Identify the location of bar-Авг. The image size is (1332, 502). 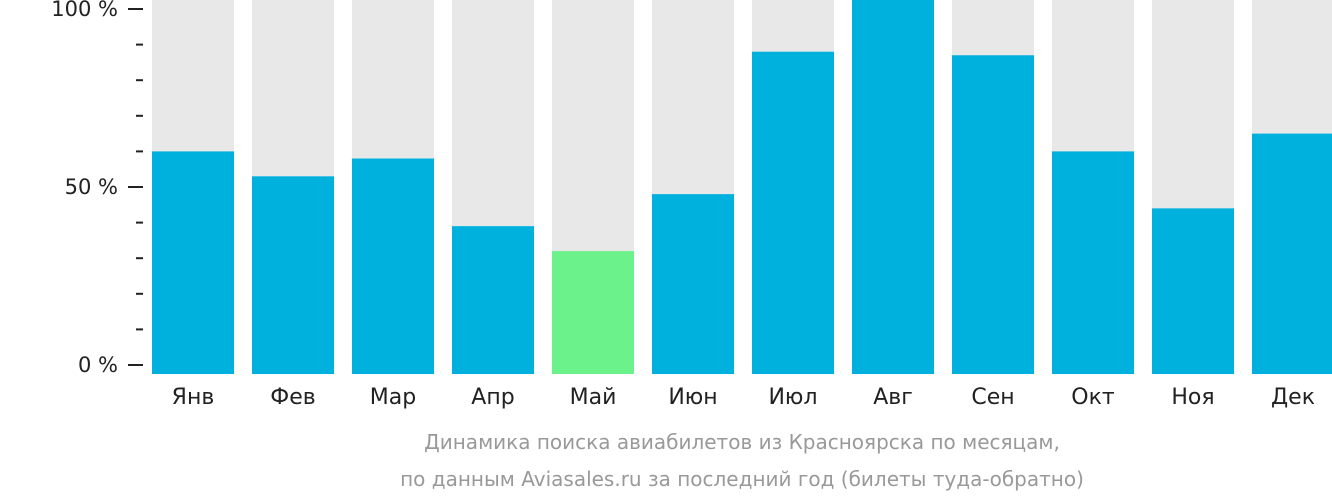
(893, 187).